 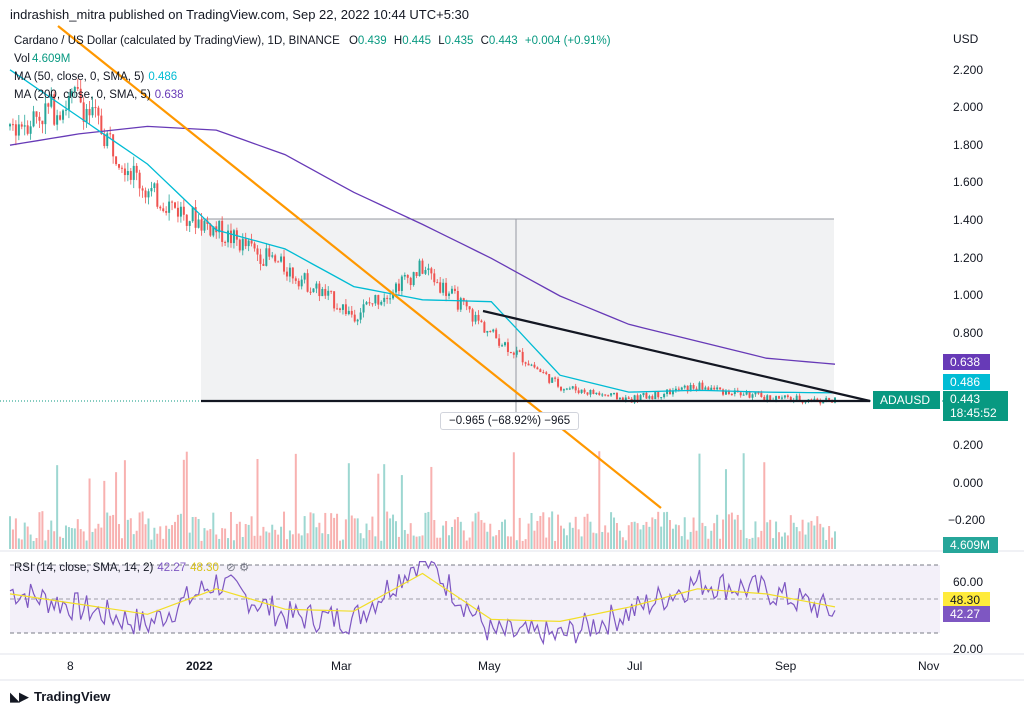 I want to click on triangle-resistance-line, so click(x=676, y=356).